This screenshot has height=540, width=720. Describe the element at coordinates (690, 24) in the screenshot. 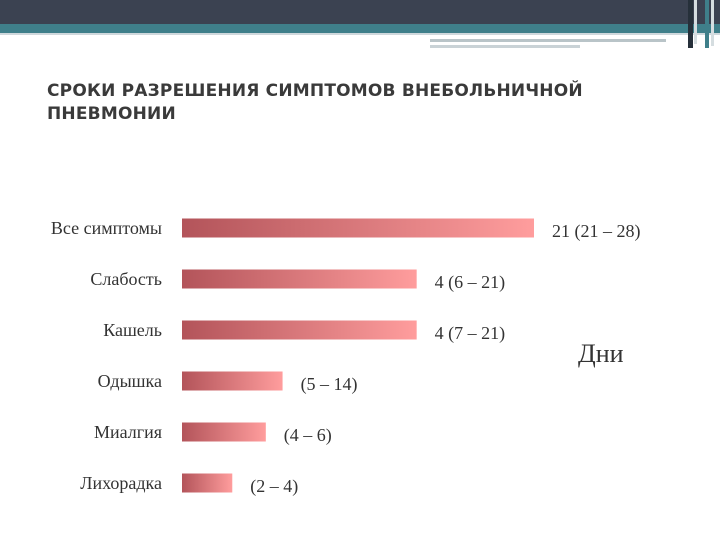

I see `corner-decor-bar` at that location.